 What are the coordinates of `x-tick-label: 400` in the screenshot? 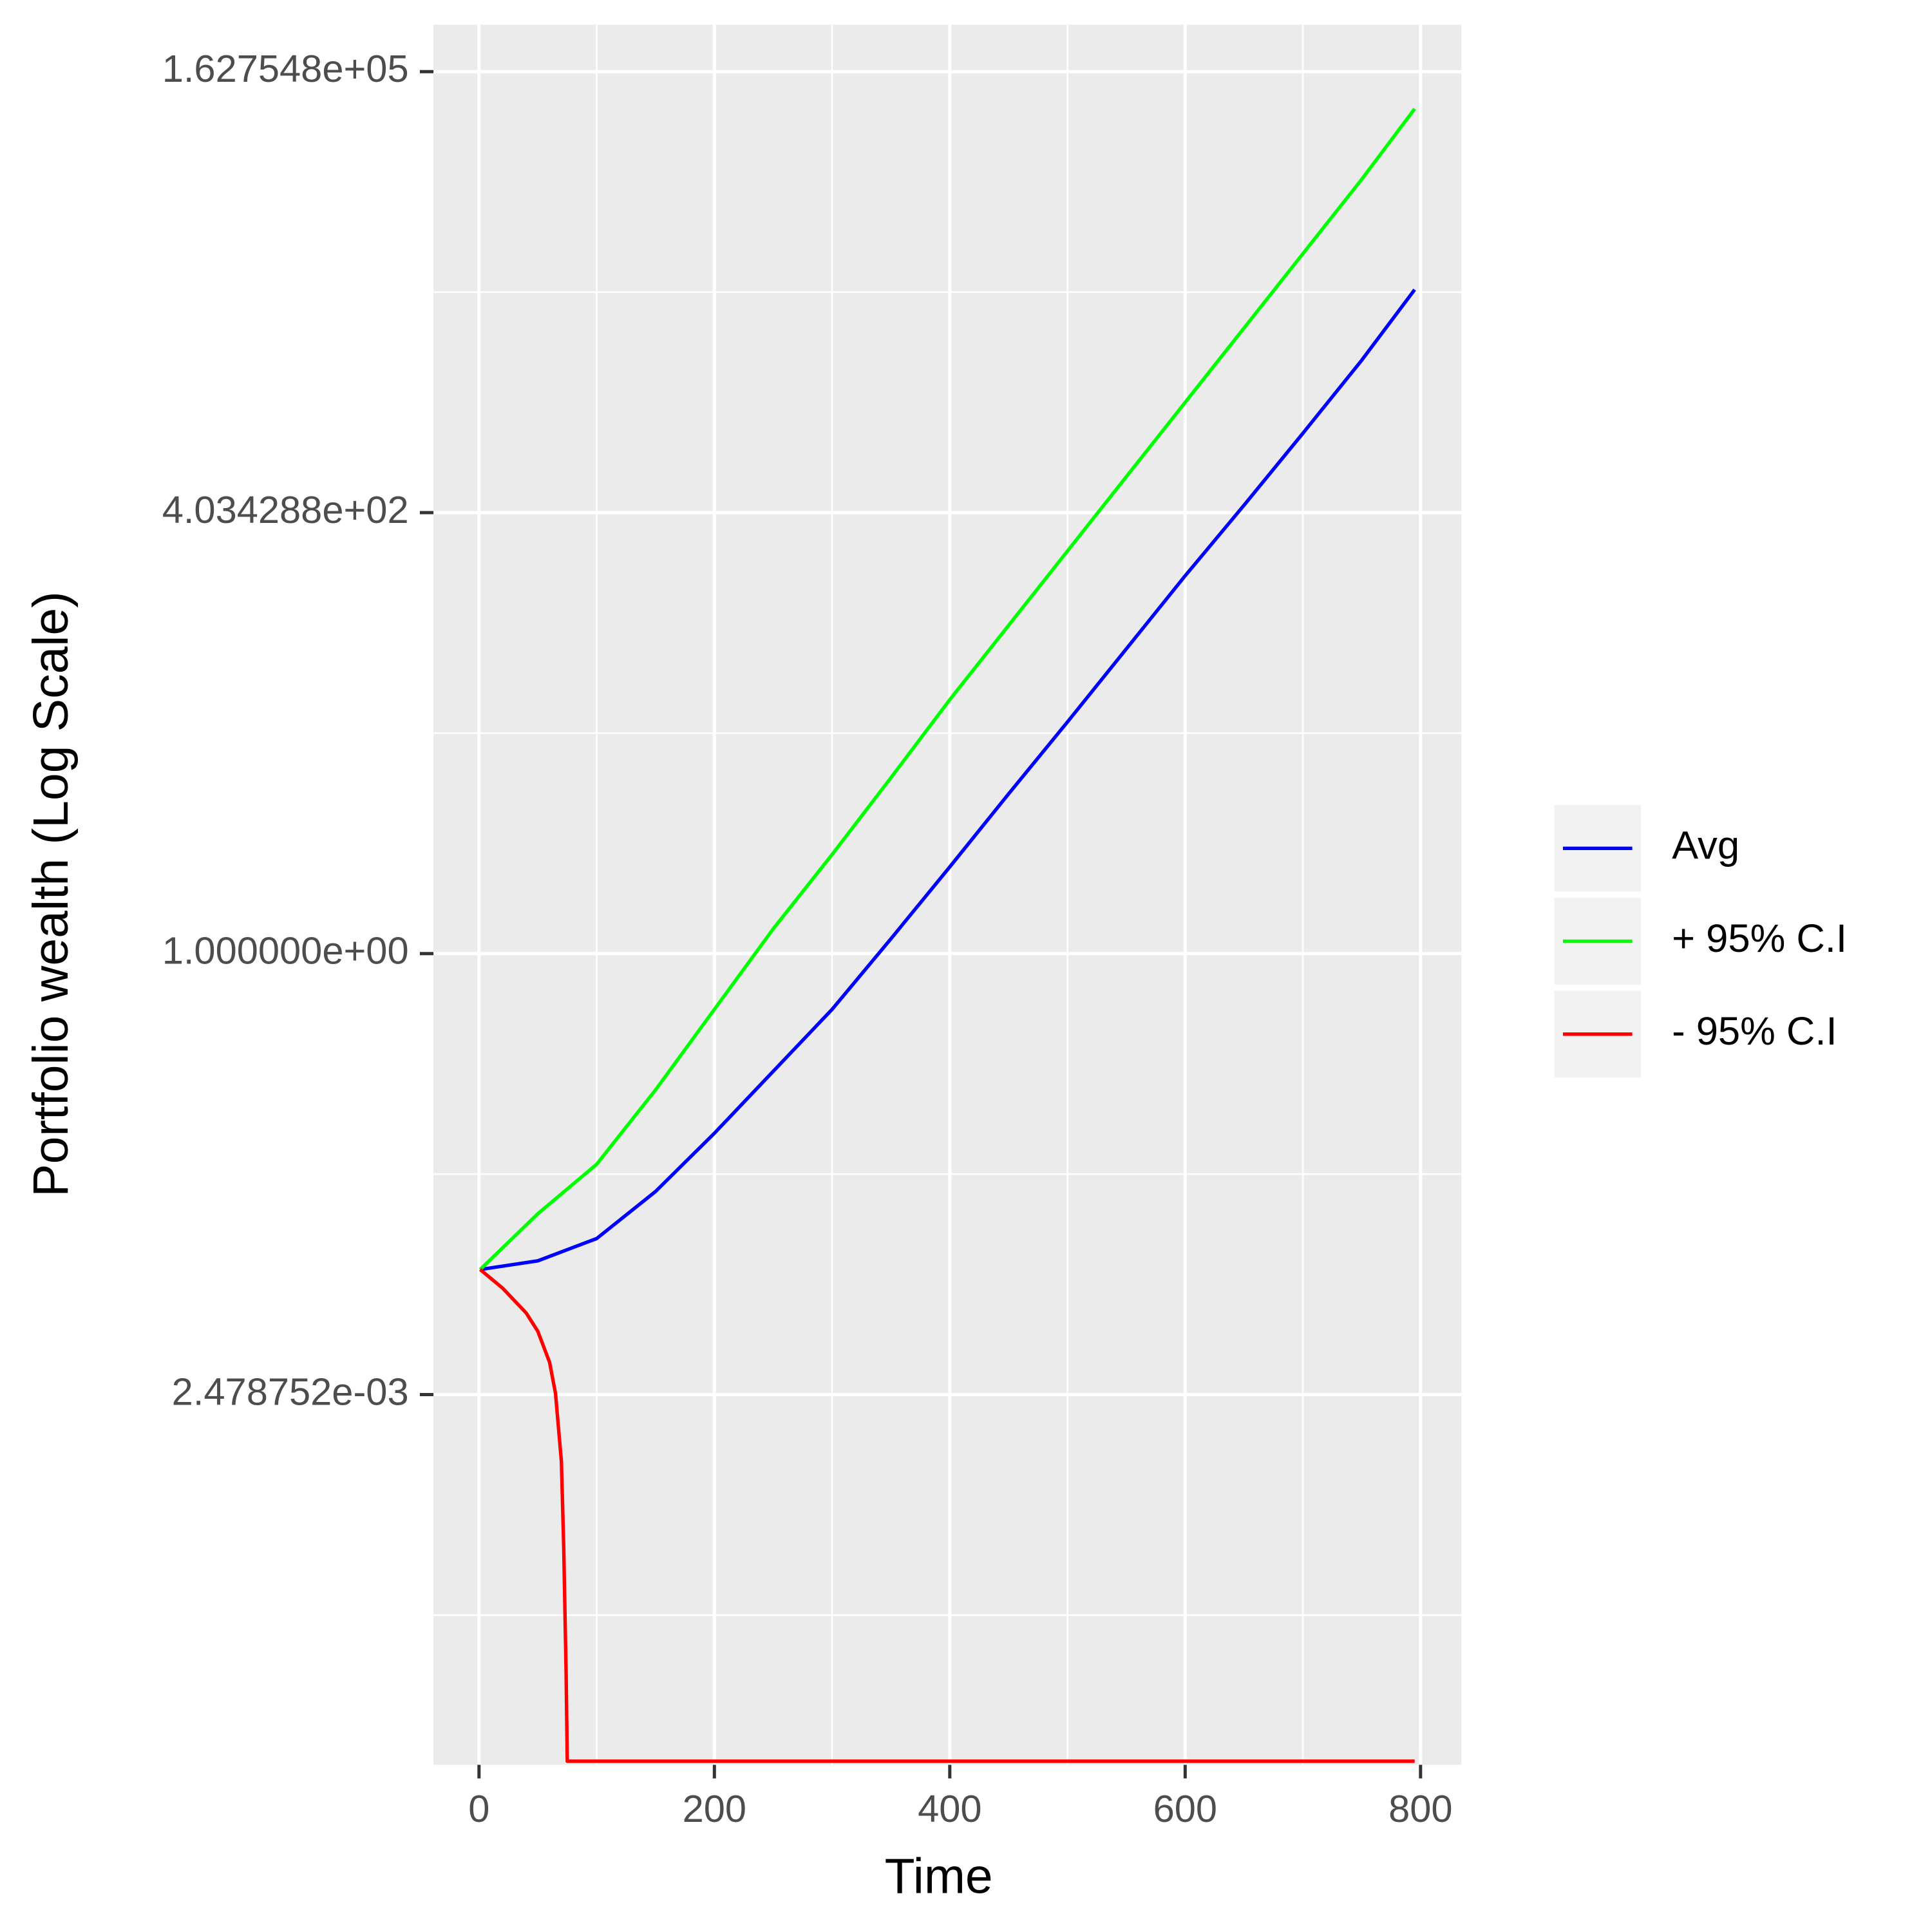 It's located at (949, 1808).